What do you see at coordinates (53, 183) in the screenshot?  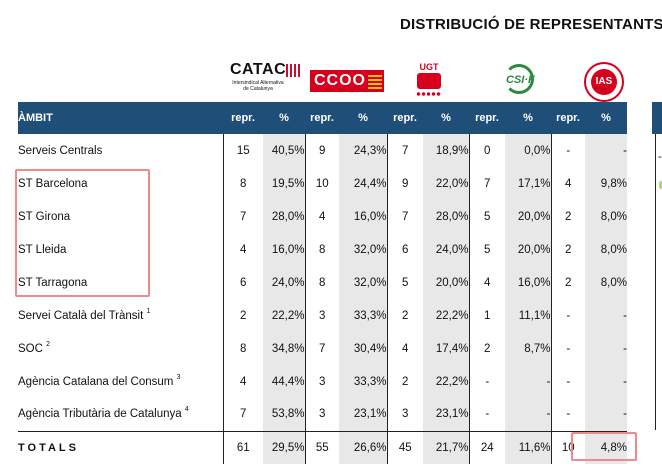 I see `ambit-label: ST Barcelona` at bounding box center [53, 183].